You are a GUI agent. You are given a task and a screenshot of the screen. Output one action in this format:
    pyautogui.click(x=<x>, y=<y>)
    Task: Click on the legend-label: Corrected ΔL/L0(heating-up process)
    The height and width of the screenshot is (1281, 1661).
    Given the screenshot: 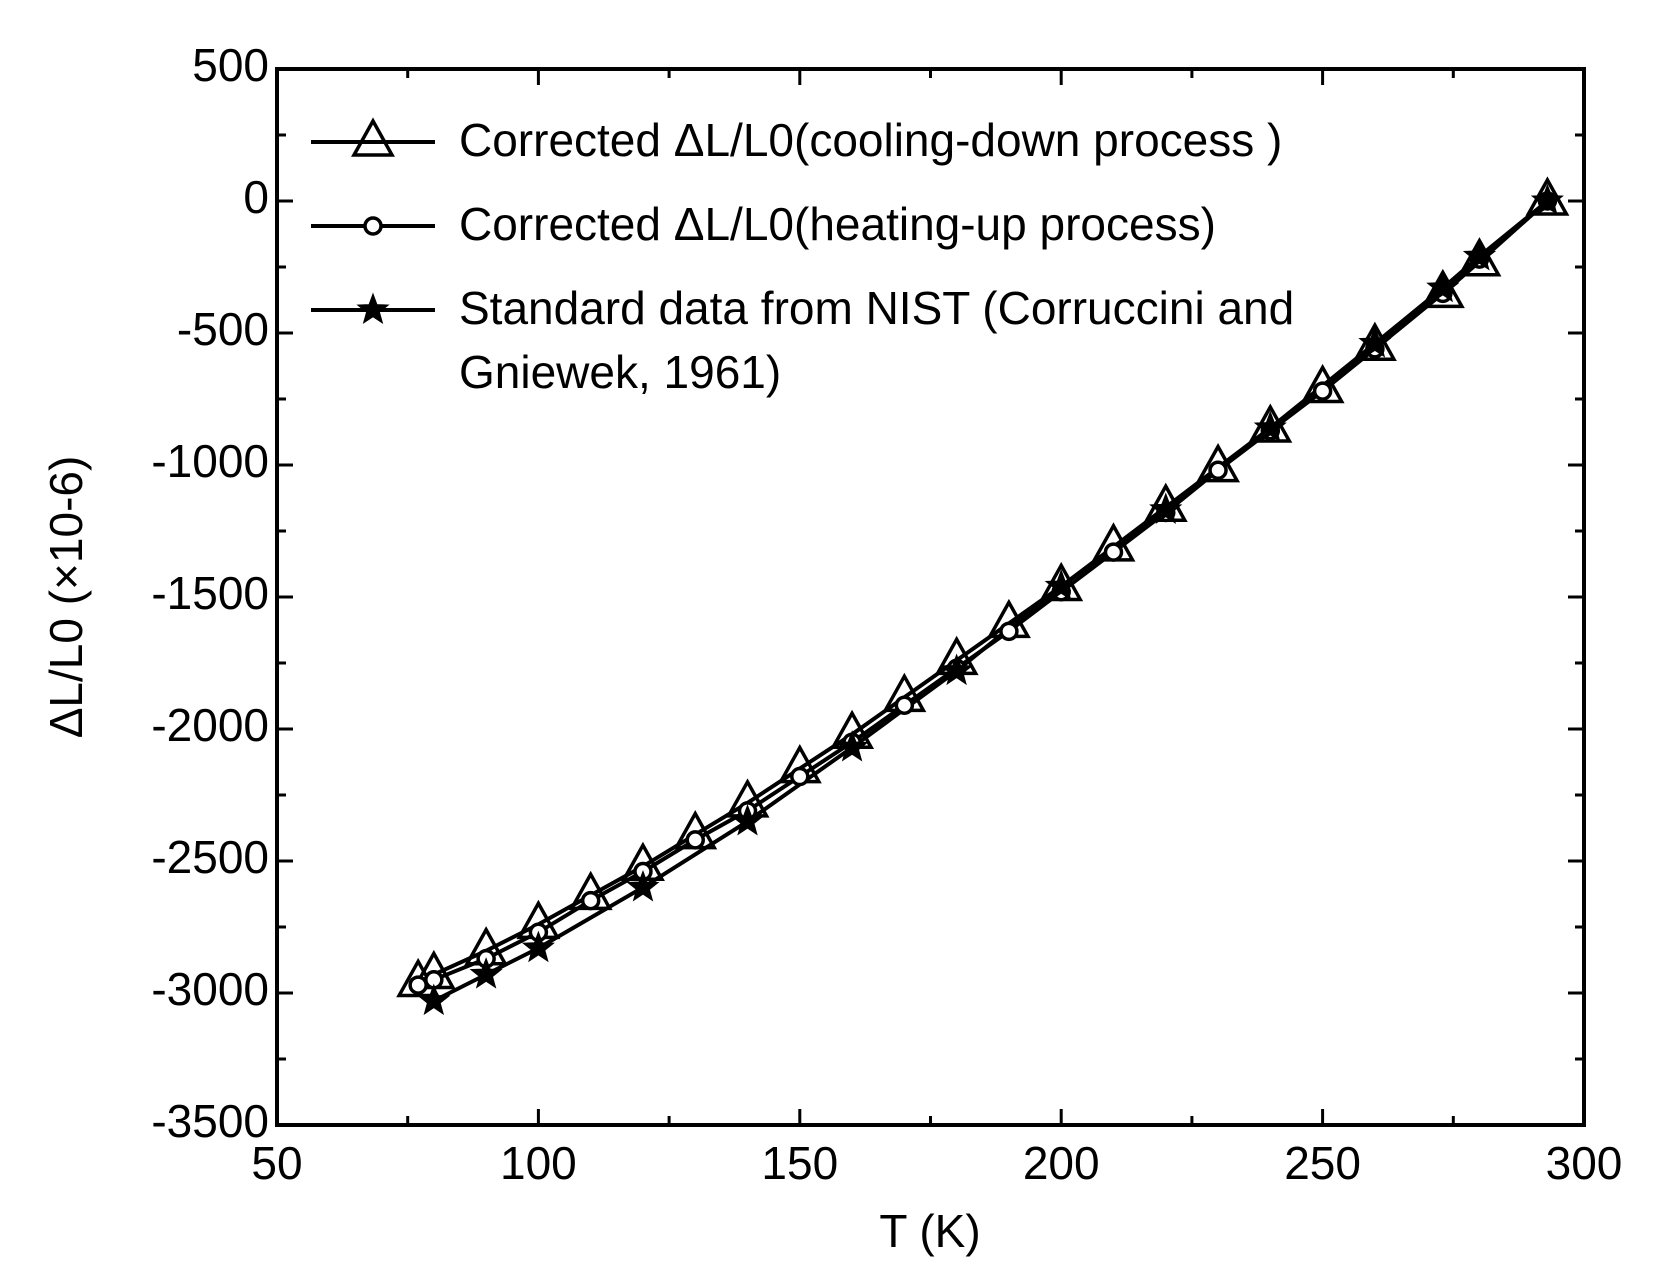 What is the action you would take?
    pyautogui.click(x=837, y=224)
    